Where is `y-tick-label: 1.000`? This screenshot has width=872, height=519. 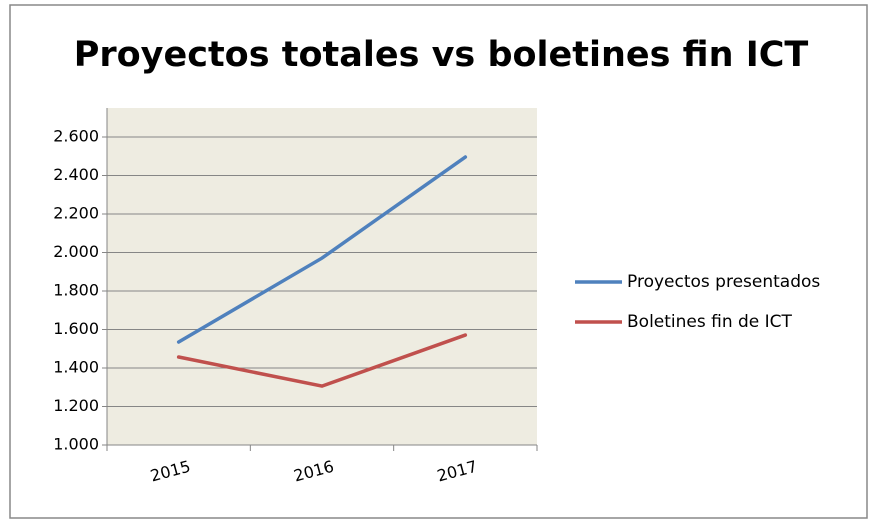 y-tick-label: 1.000 is located at coordinates (76, 444).